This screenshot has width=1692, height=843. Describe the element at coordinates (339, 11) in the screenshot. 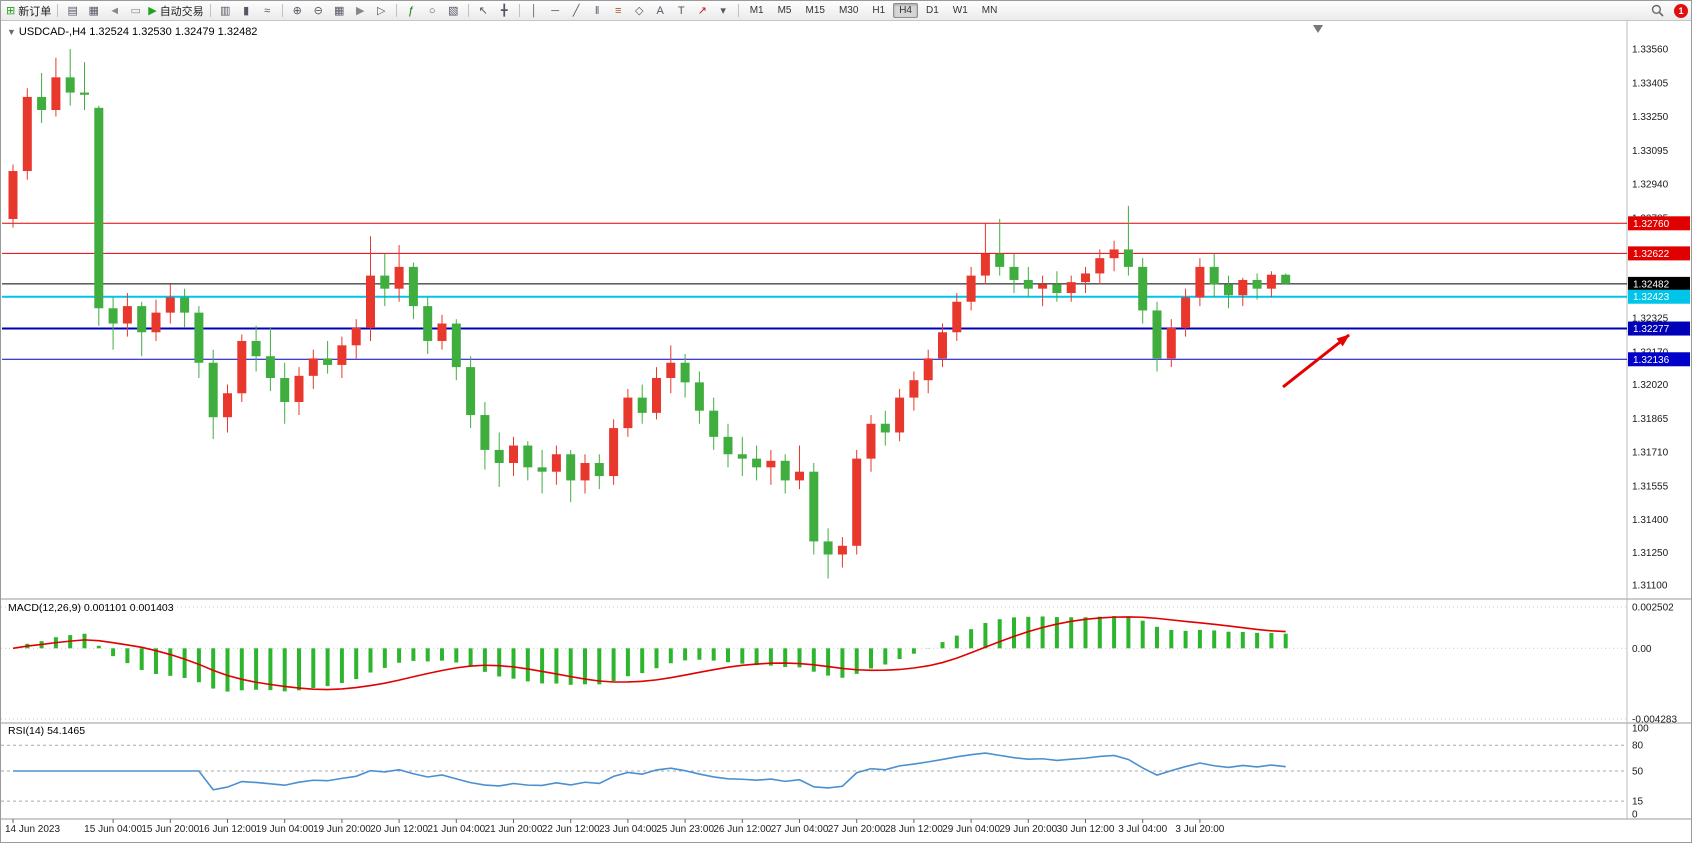

I see `tile-windows-icon: ▦` at that location.